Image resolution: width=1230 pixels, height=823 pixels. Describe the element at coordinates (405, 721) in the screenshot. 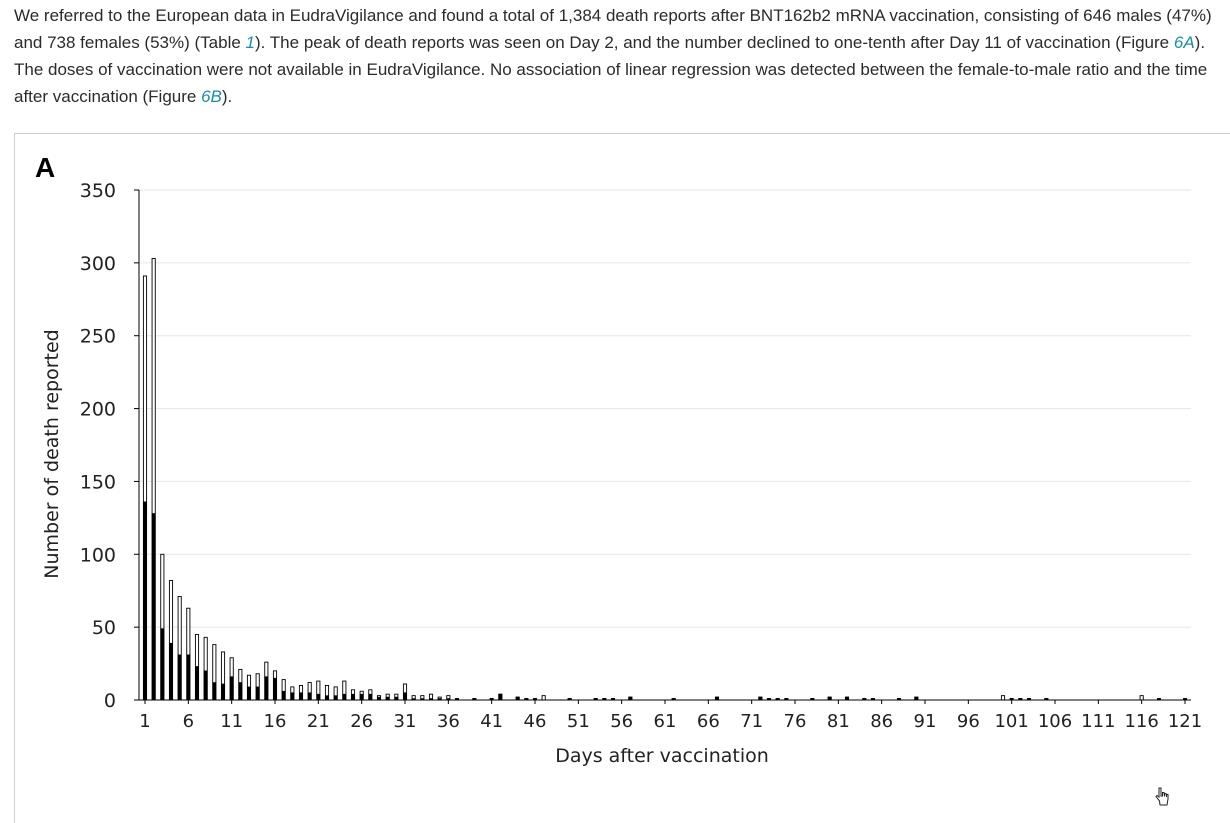

I see `x-tick-label: 31` at that location.